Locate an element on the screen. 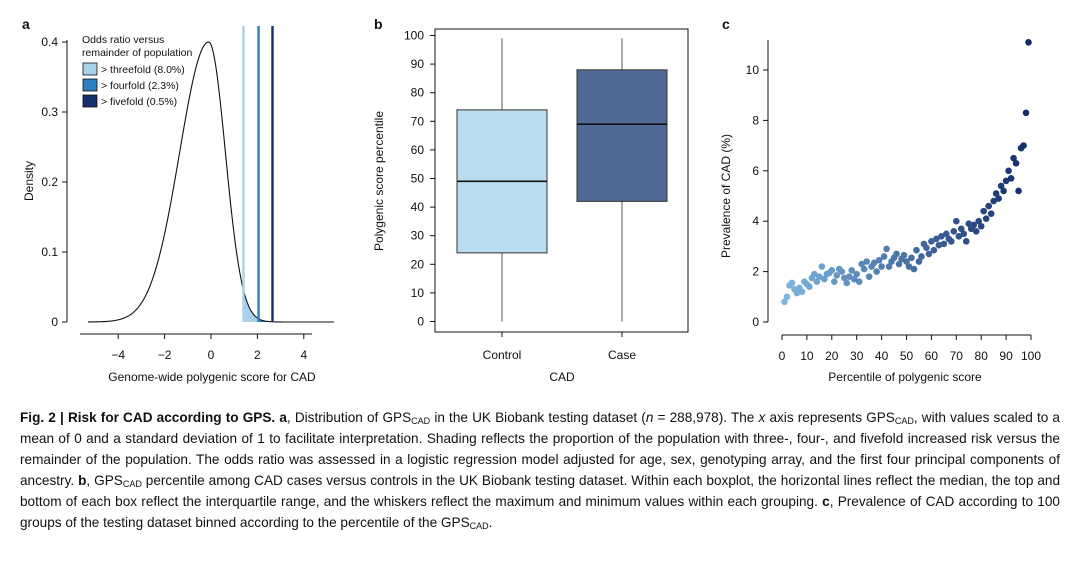 The height and width of the screenshot is (577, 1078). box-case is located at coordinates (622, 135).